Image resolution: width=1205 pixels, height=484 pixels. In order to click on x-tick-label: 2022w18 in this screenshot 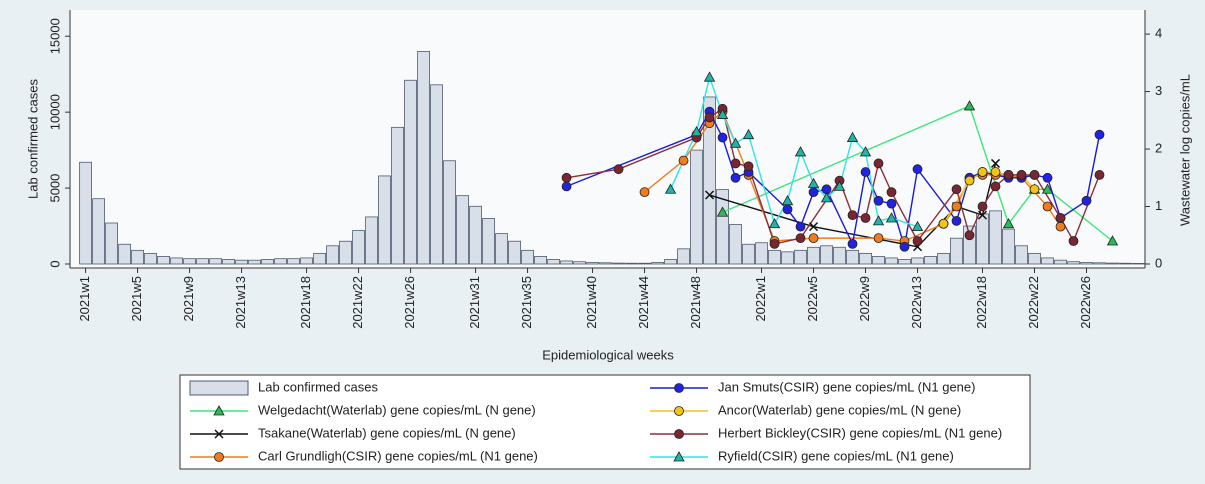, I will do `click(981, 302)`.